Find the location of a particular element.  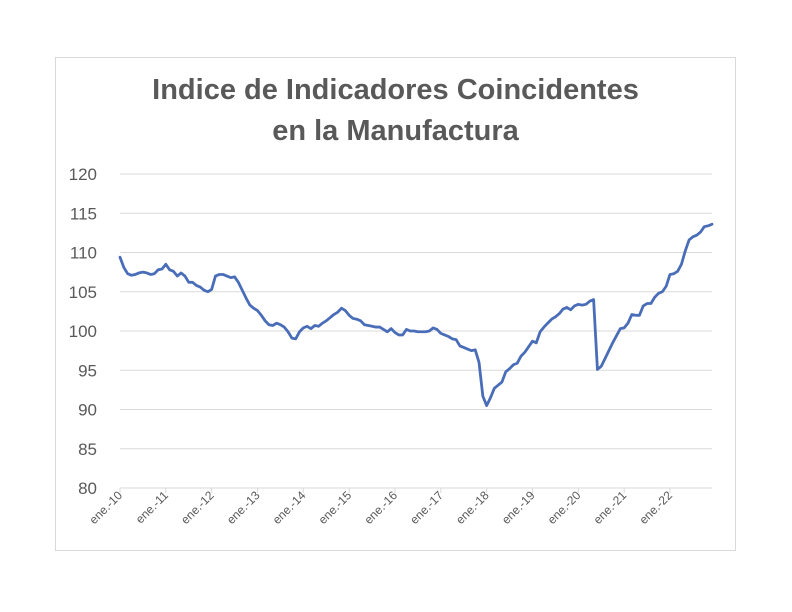

y-tick-label: 120 is located at coordinates (83, 174).